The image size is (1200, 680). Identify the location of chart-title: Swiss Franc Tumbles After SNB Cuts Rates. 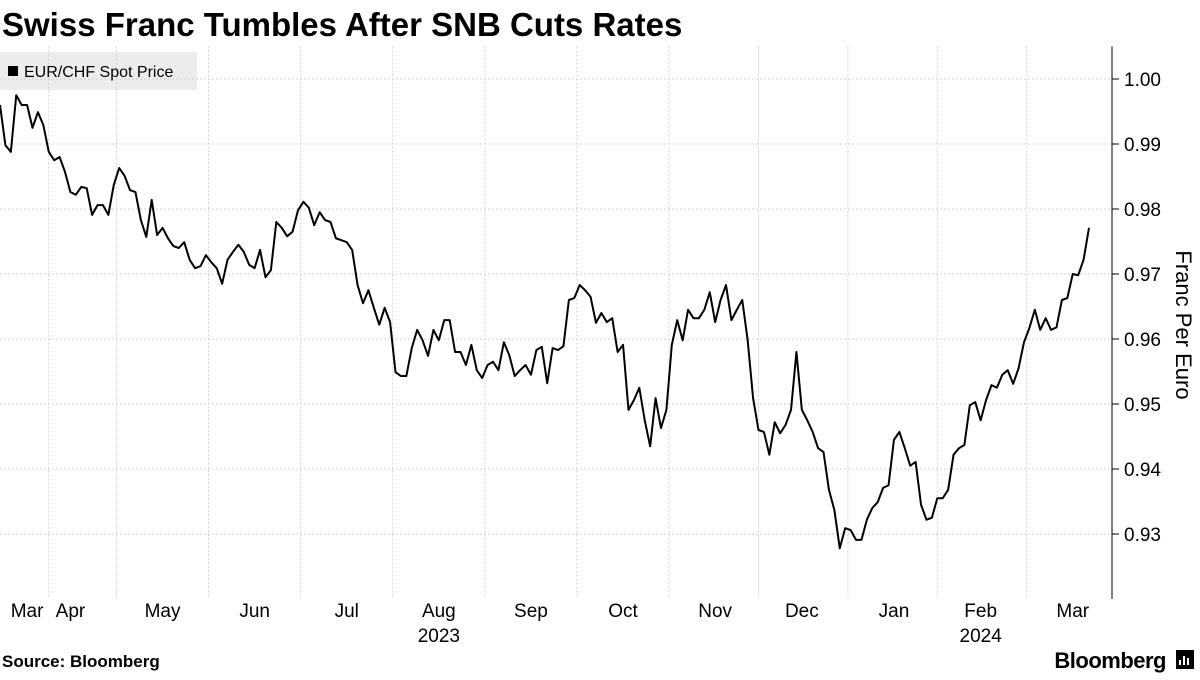
(342, 24).